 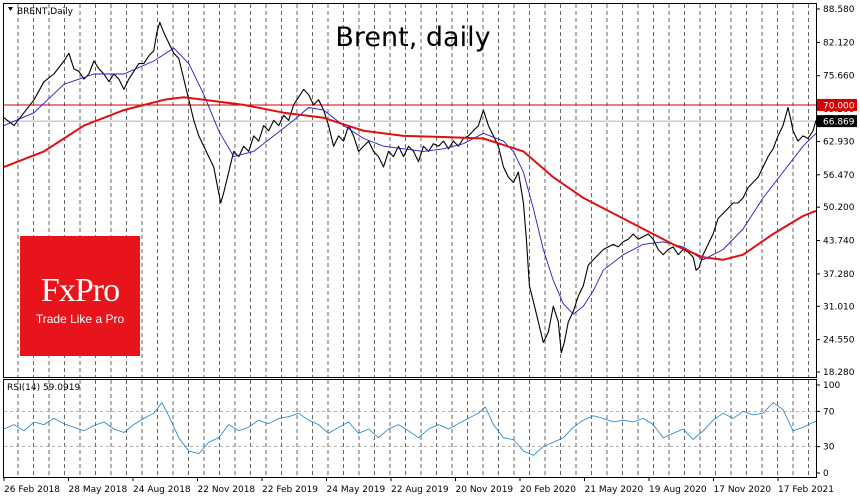 What do you see at coordinates (829, 448) in the screenshot?
I see `rsi-tick-label: 30` at bounding box center [829, 448].